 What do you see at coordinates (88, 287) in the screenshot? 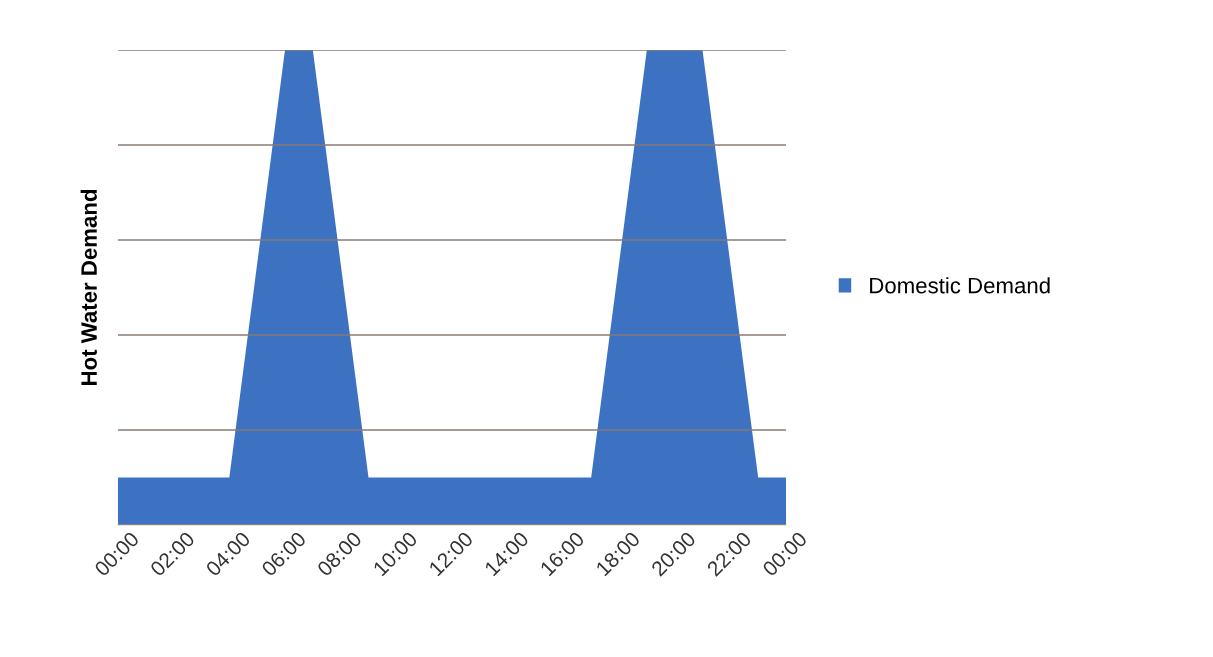
I see `y-axis-title: Hot Water Demand` at bounding box center [88, 287].